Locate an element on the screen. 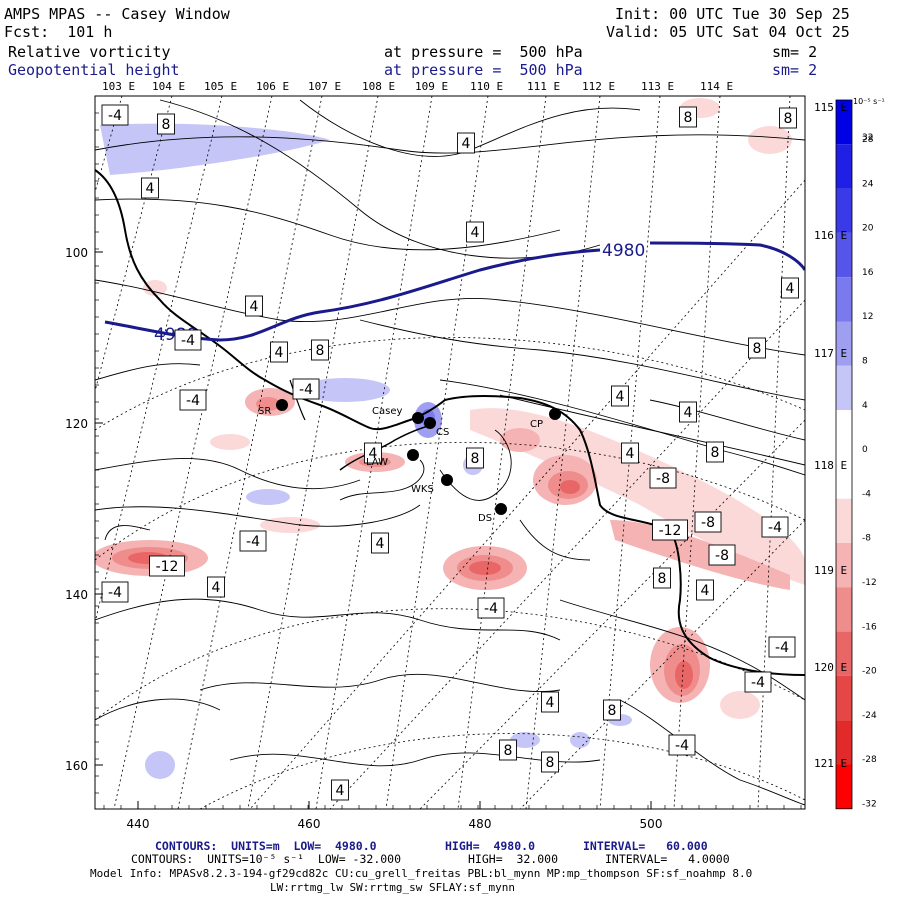 This screenshot has width=900, height=900. right-lon-label: 120 E is located at coordinates (831, 667).